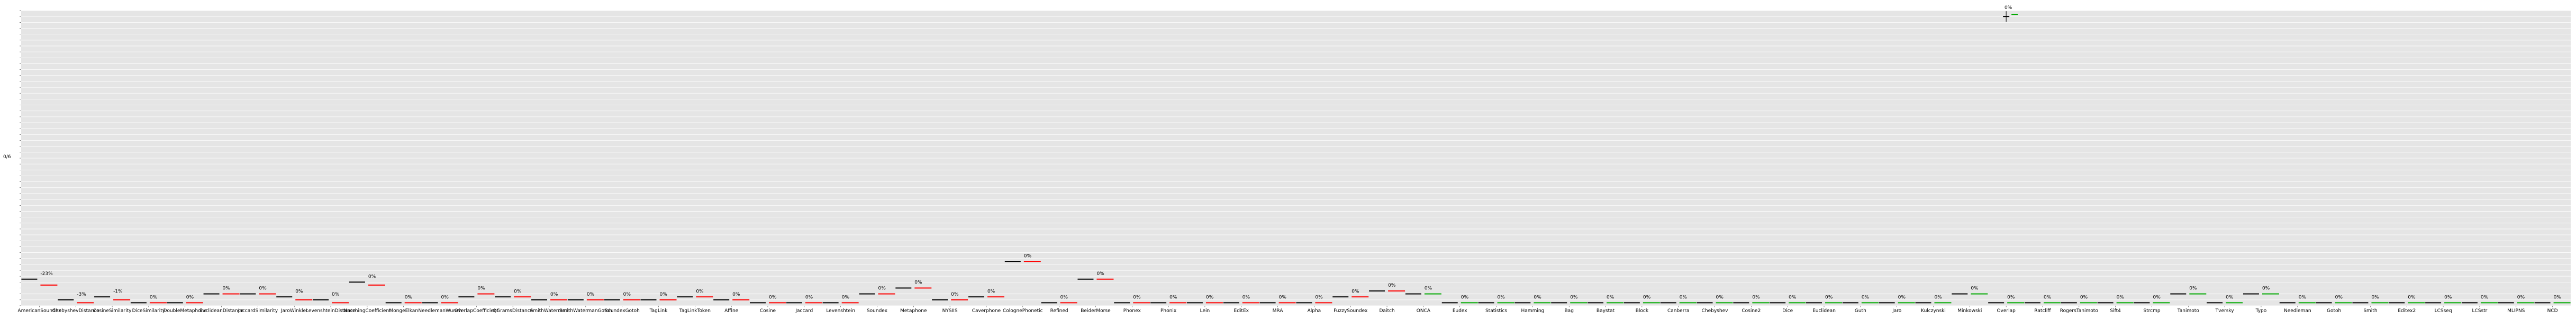 Image resolution: width=2576 pixels, height=320 pixels. I want to click on x-tick-label: Euclidean, so click(1824, 311).